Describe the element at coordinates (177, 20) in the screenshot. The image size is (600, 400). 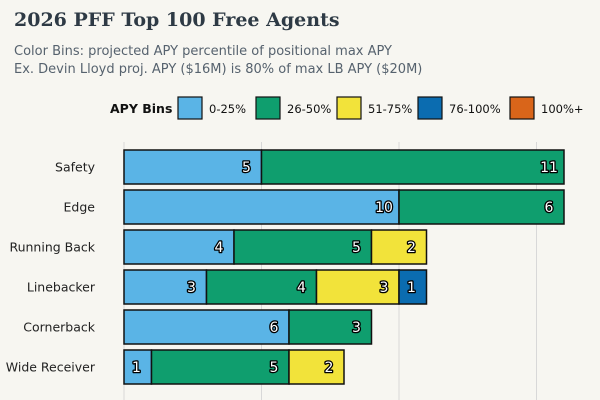
I see `chart-title: 2026 PFF Top 100 Free Agents` at that location.